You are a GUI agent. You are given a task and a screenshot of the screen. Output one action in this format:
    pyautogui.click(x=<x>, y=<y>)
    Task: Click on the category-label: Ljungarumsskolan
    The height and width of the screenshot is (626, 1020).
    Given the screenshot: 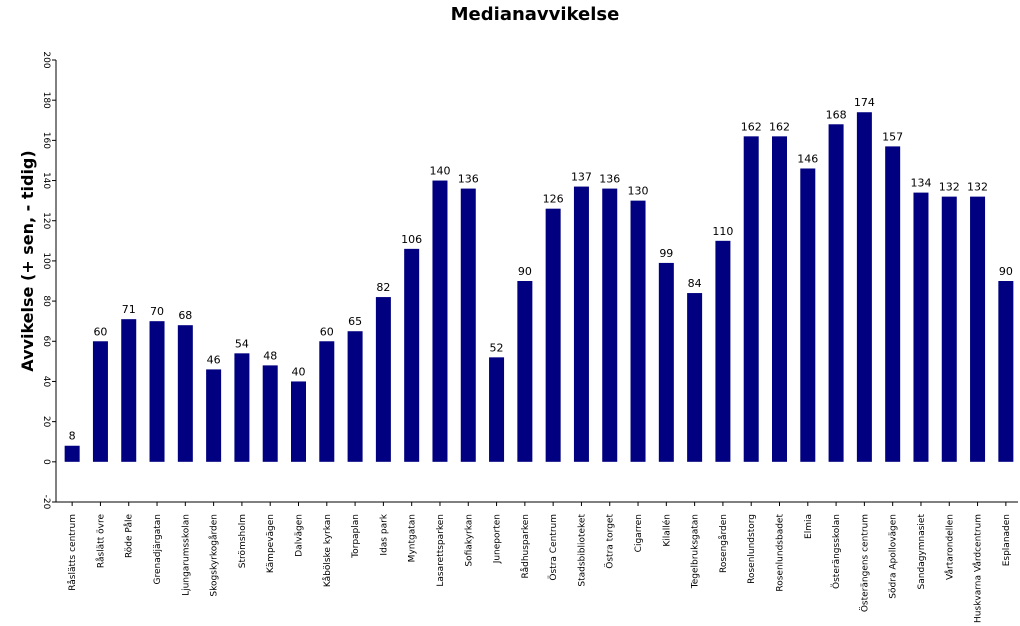 What is the action you would take?
    pyautogui.click(x=186, y=555)
    